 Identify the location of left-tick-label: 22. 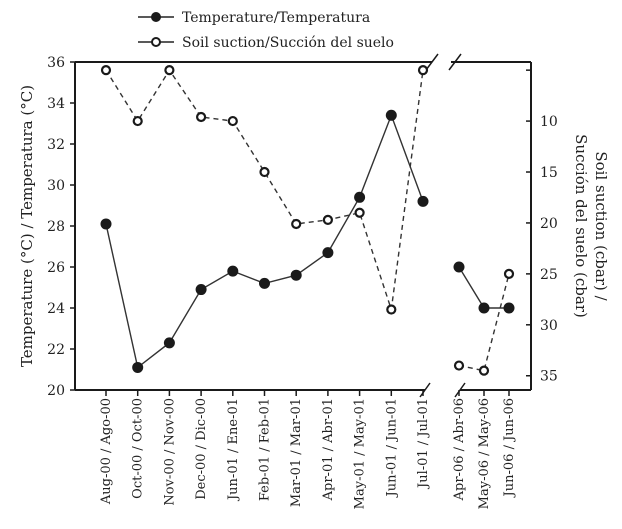
(56, 350).